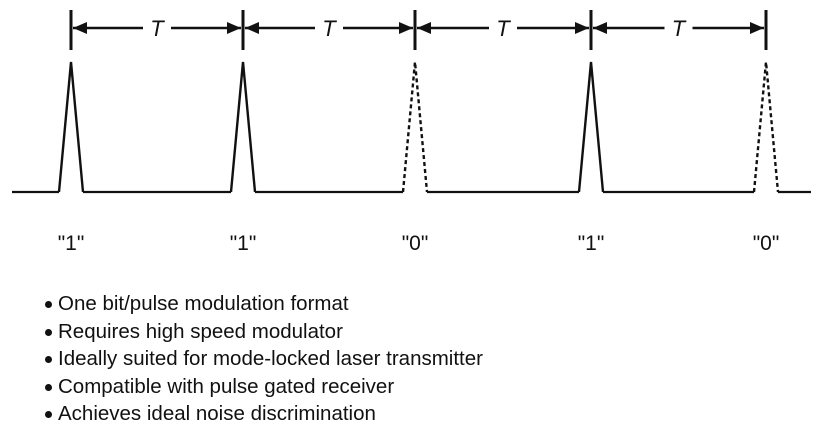 The height and width of the screenshot is (439, 829). I want to click on bit-labels: "1" "1" "0" "1" "0", so click(419, 243).